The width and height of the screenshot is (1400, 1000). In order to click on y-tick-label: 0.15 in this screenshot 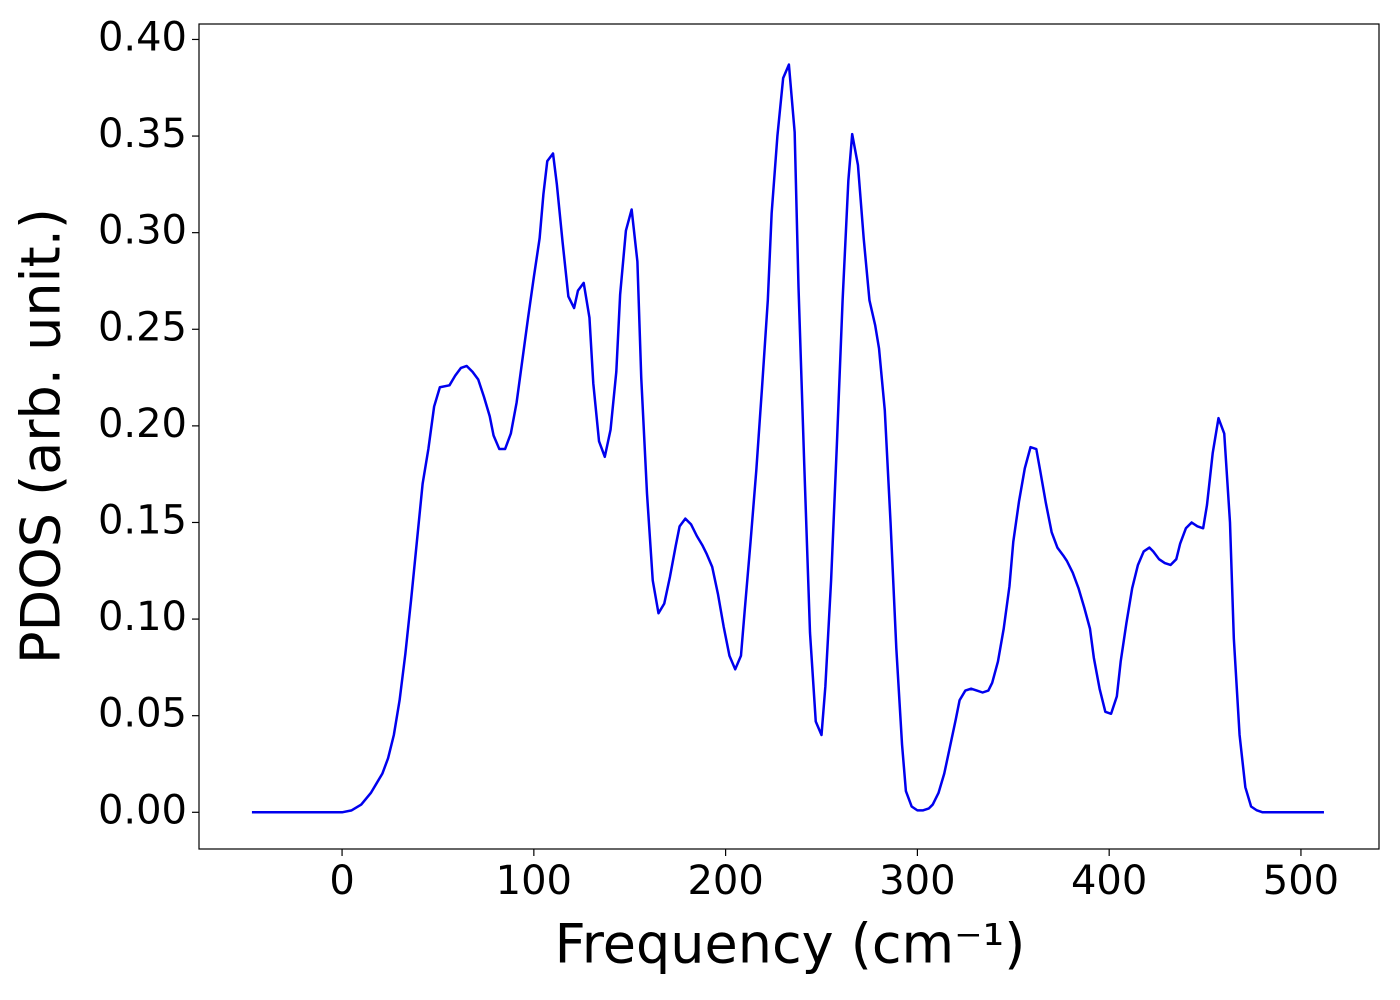, I will do `click(142, 520)`.